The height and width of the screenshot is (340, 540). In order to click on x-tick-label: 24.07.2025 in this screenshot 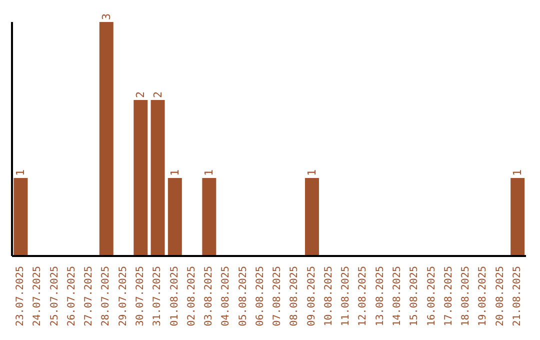, I will do `click(38, 296)`.